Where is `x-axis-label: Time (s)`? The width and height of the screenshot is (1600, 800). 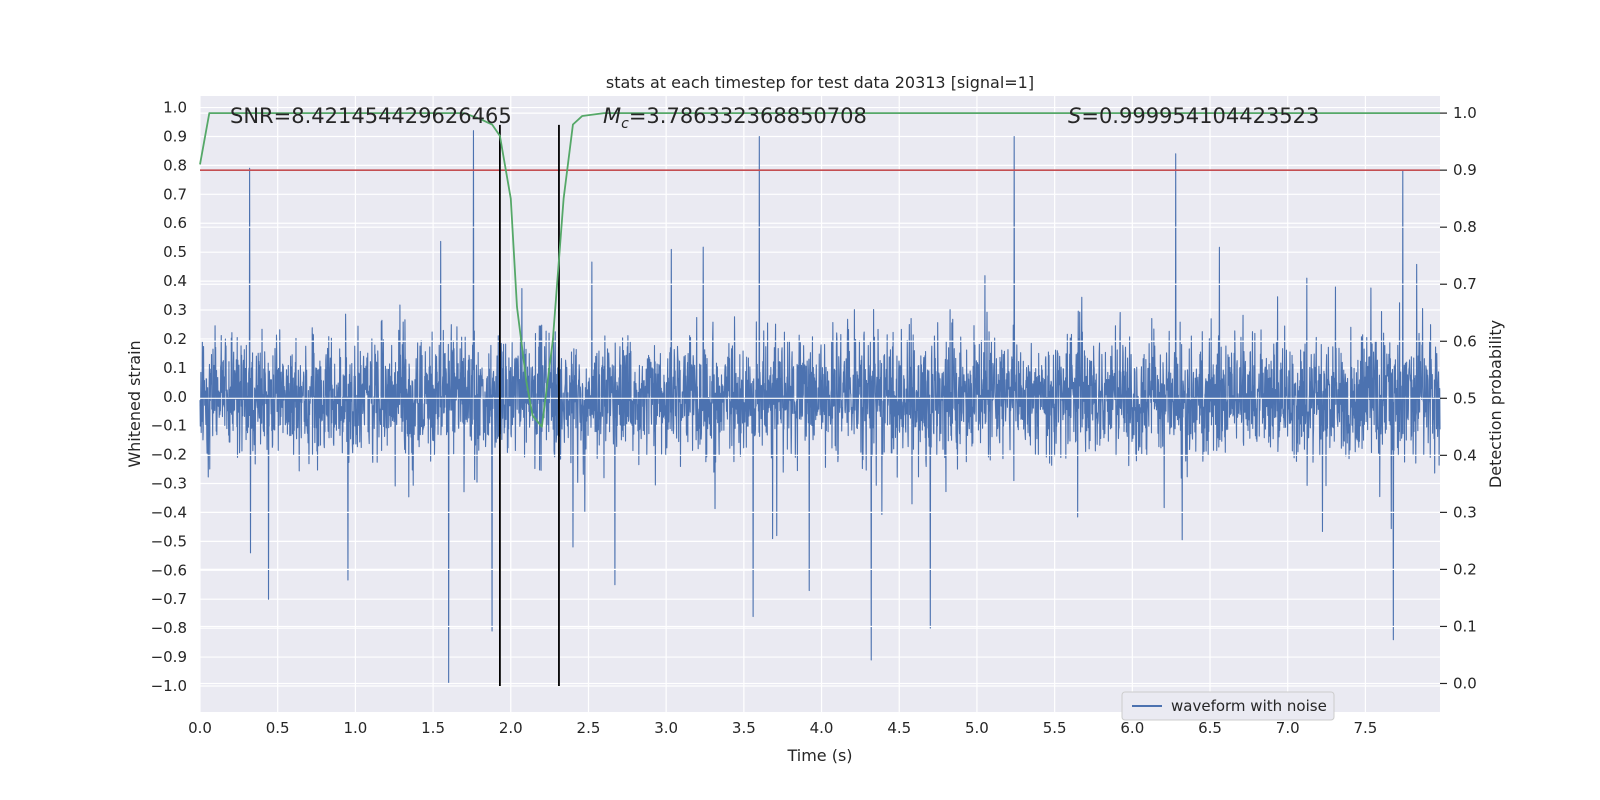 x-axis-label: Time (s) is located at coordinates (819, 755).